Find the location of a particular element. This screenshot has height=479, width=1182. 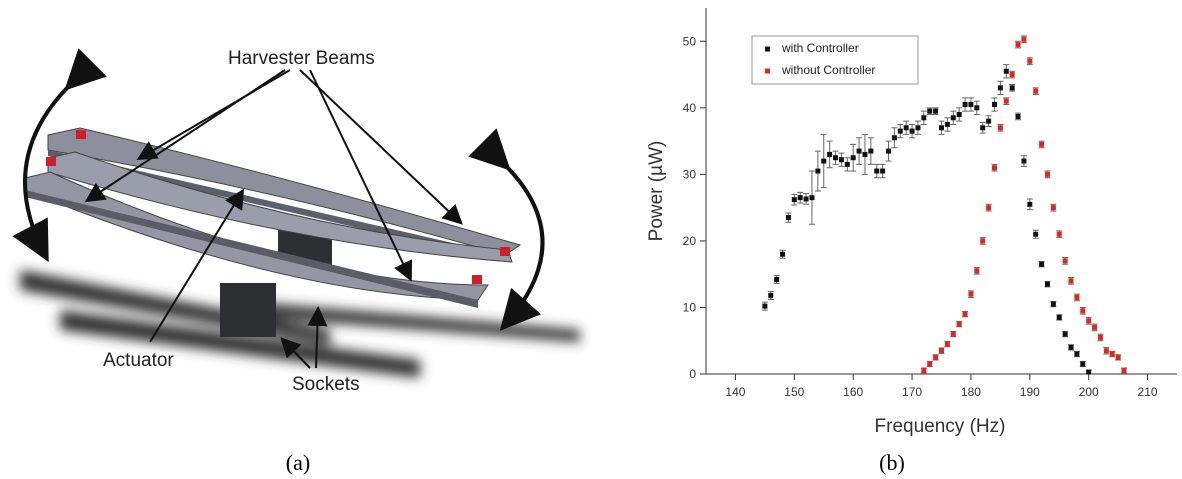

x-tick-label: 170 is located at coordinates (912, 392).